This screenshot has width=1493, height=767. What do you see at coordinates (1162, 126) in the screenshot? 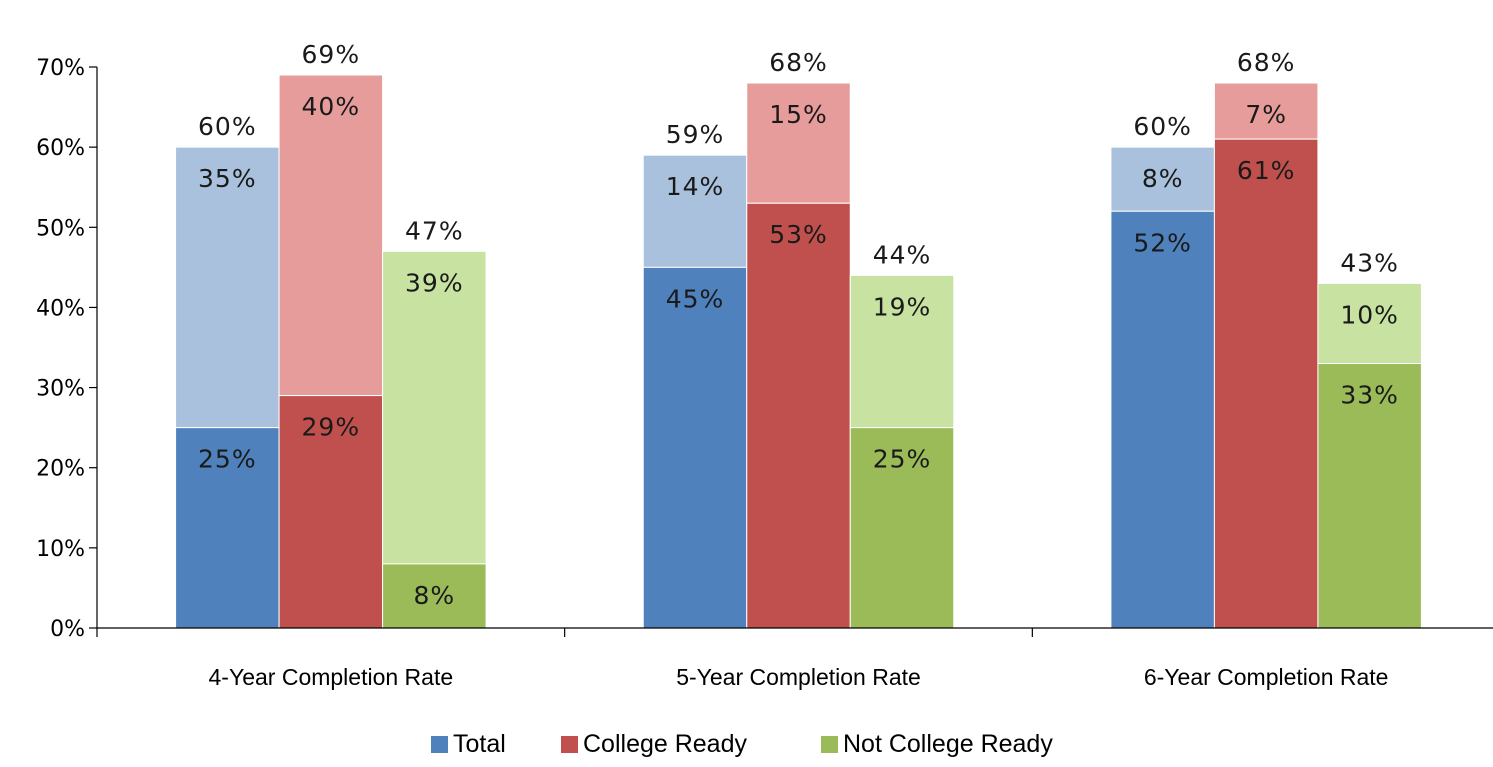
I see `total-label-0-2: 60%` at bounding box center [1162, 126].